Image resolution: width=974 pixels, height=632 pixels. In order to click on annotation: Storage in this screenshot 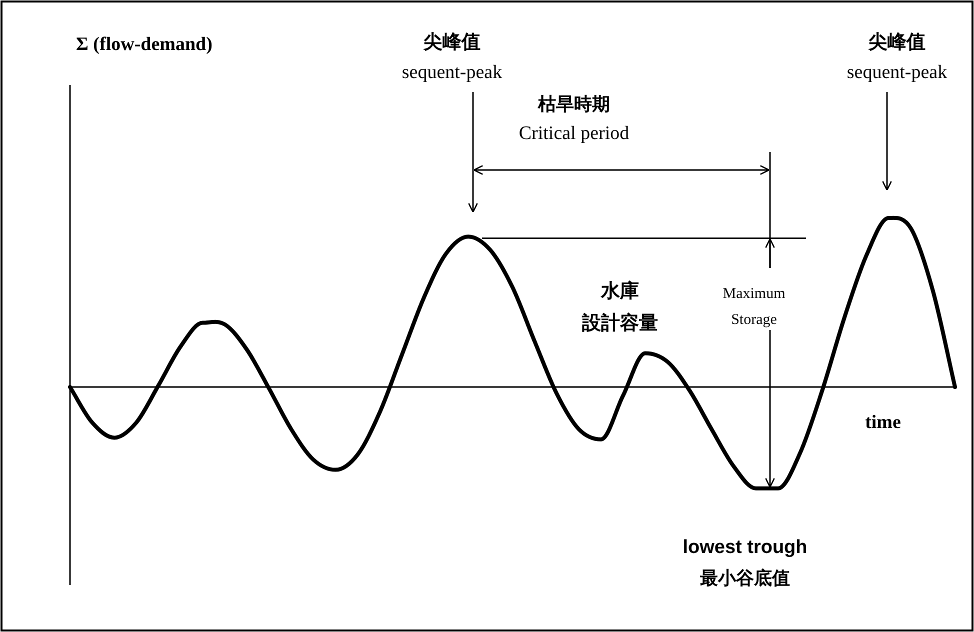, I will do `click(754, 320)`.